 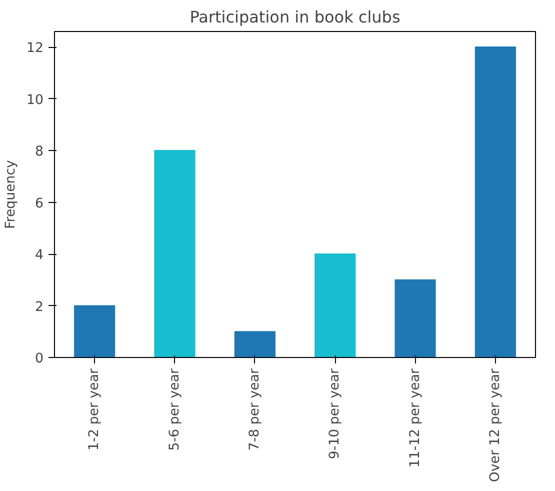 I want to click on y-tick-label: 6, so click(x=39, y=204).